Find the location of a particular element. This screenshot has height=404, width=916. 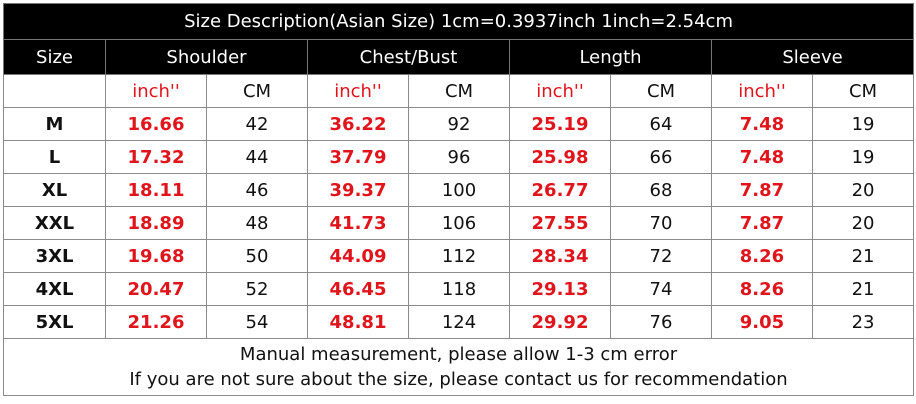

cm-value-cell: 50 is located at coordinates (257, 256).